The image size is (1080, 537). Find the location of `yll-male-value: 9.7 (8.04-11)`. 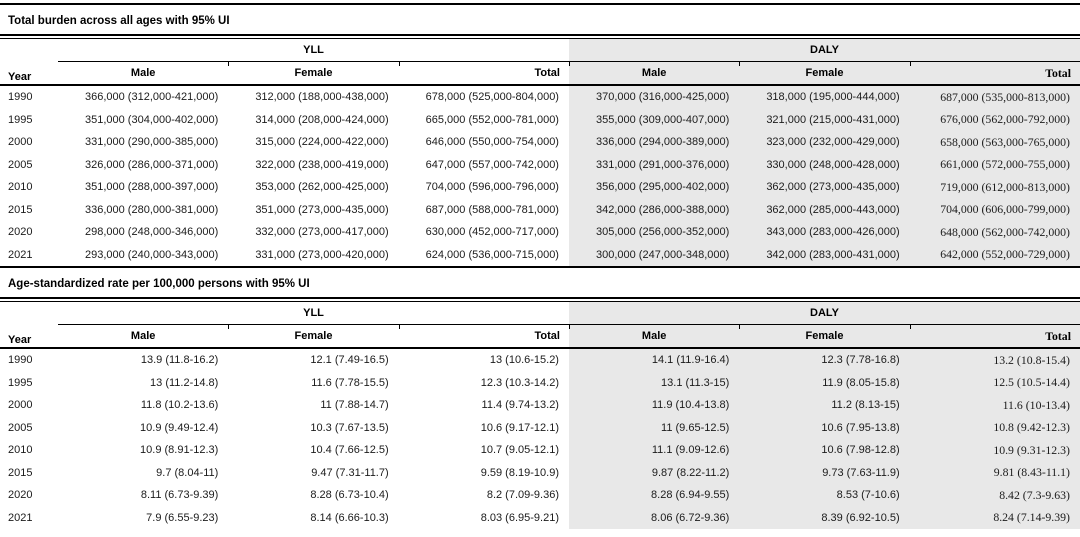

yll-male-value: 9.7 (8.04-11) is located at coordinates (187, 472).